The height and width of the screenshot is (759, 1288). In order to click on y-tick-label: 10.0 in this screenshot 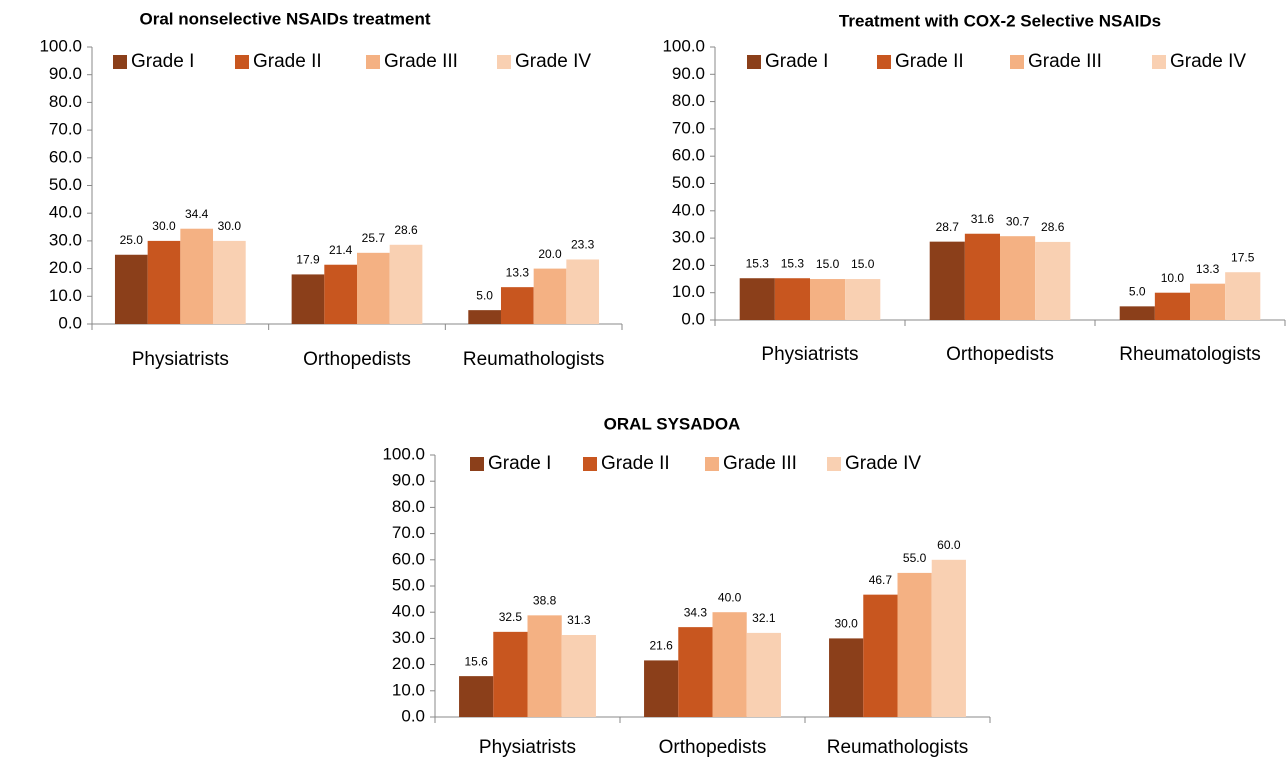, I will do `click(65, 295)`.